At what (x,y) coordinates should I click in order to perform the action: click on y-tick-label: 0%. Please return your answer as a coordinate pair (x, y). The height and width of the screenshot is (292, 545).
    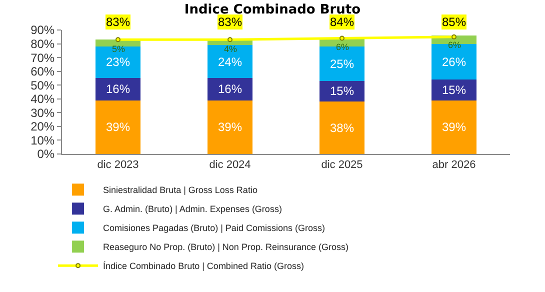
    Looking at the image, I should click on (46, 154).